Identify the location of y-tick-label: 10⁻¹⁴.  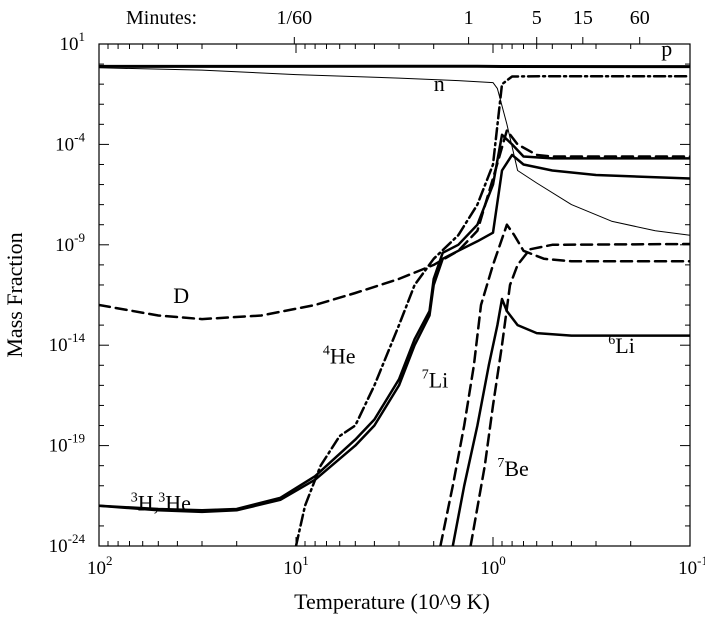
(67, 343).